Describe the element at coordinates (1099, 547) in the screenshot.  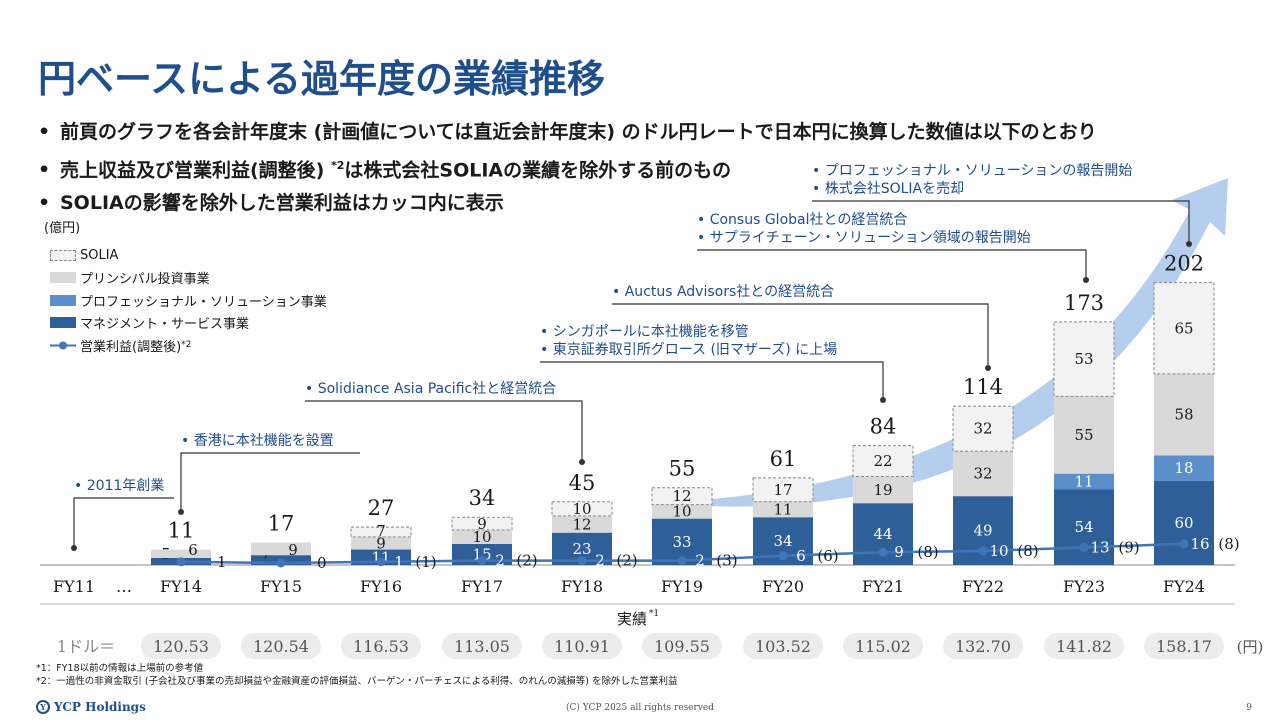
I see `op-income-label: 13` at that location.